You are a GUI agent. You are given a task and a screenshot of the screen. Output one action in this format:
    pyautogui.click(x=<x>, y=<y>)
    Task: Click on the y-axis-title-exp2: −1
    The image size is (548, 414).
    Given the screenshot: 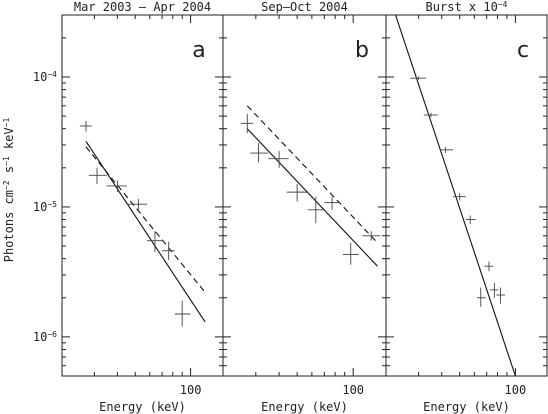 What is the action you would take?
    pyautogui.click(x=6, y=161)
    